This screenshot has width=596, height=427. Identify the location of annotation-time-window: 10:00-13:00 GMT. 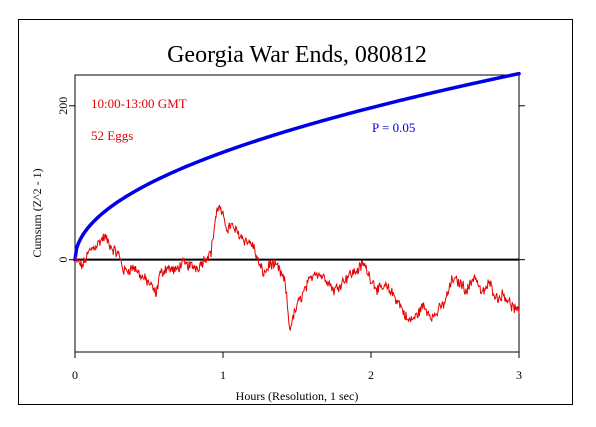
(139, 103).